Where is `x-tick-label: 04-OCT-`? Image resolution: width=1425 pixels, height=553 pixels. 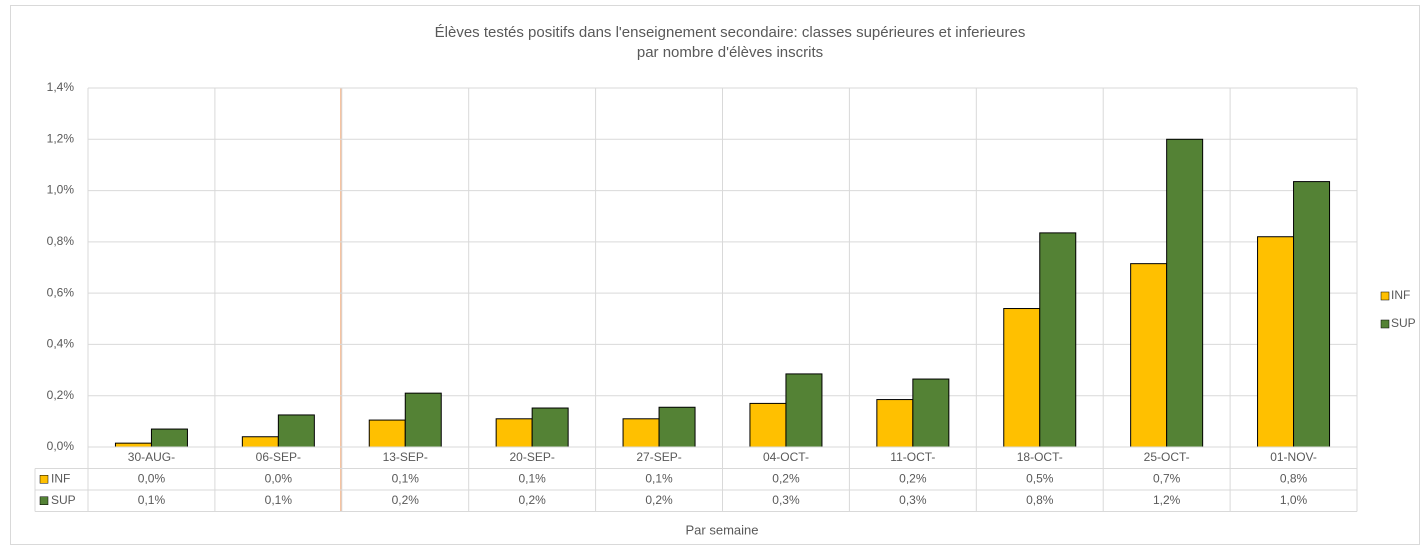
x-tick-label: 04-OCT- is located at coordinates (786, 457).